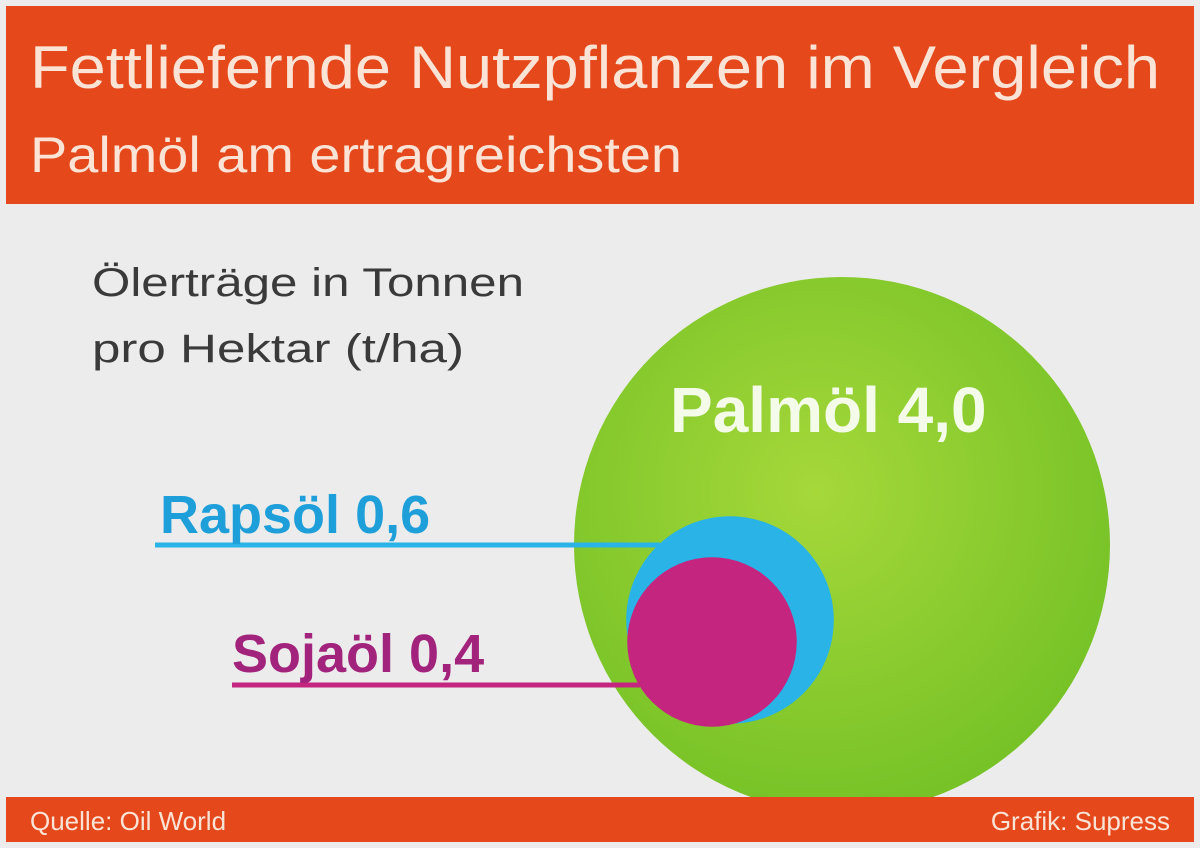 The image size is (1200, 848). What do you see at coordinates (392, 515) in the screenshot?
I see `value-label: 0,6` at bounding box center [392, 515].